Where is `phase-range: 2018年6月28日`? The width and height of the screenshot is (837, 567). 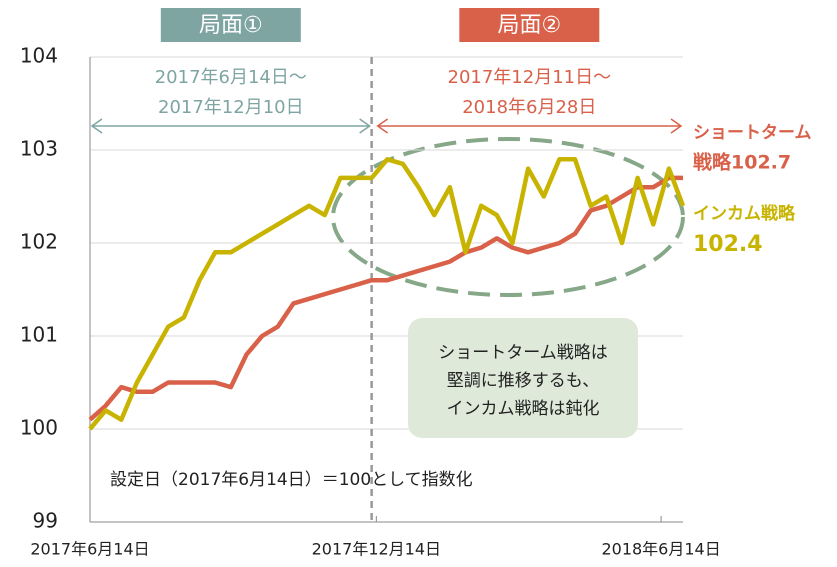
phase-range: 2018年6月28日 is located at coordinates (529, 107).